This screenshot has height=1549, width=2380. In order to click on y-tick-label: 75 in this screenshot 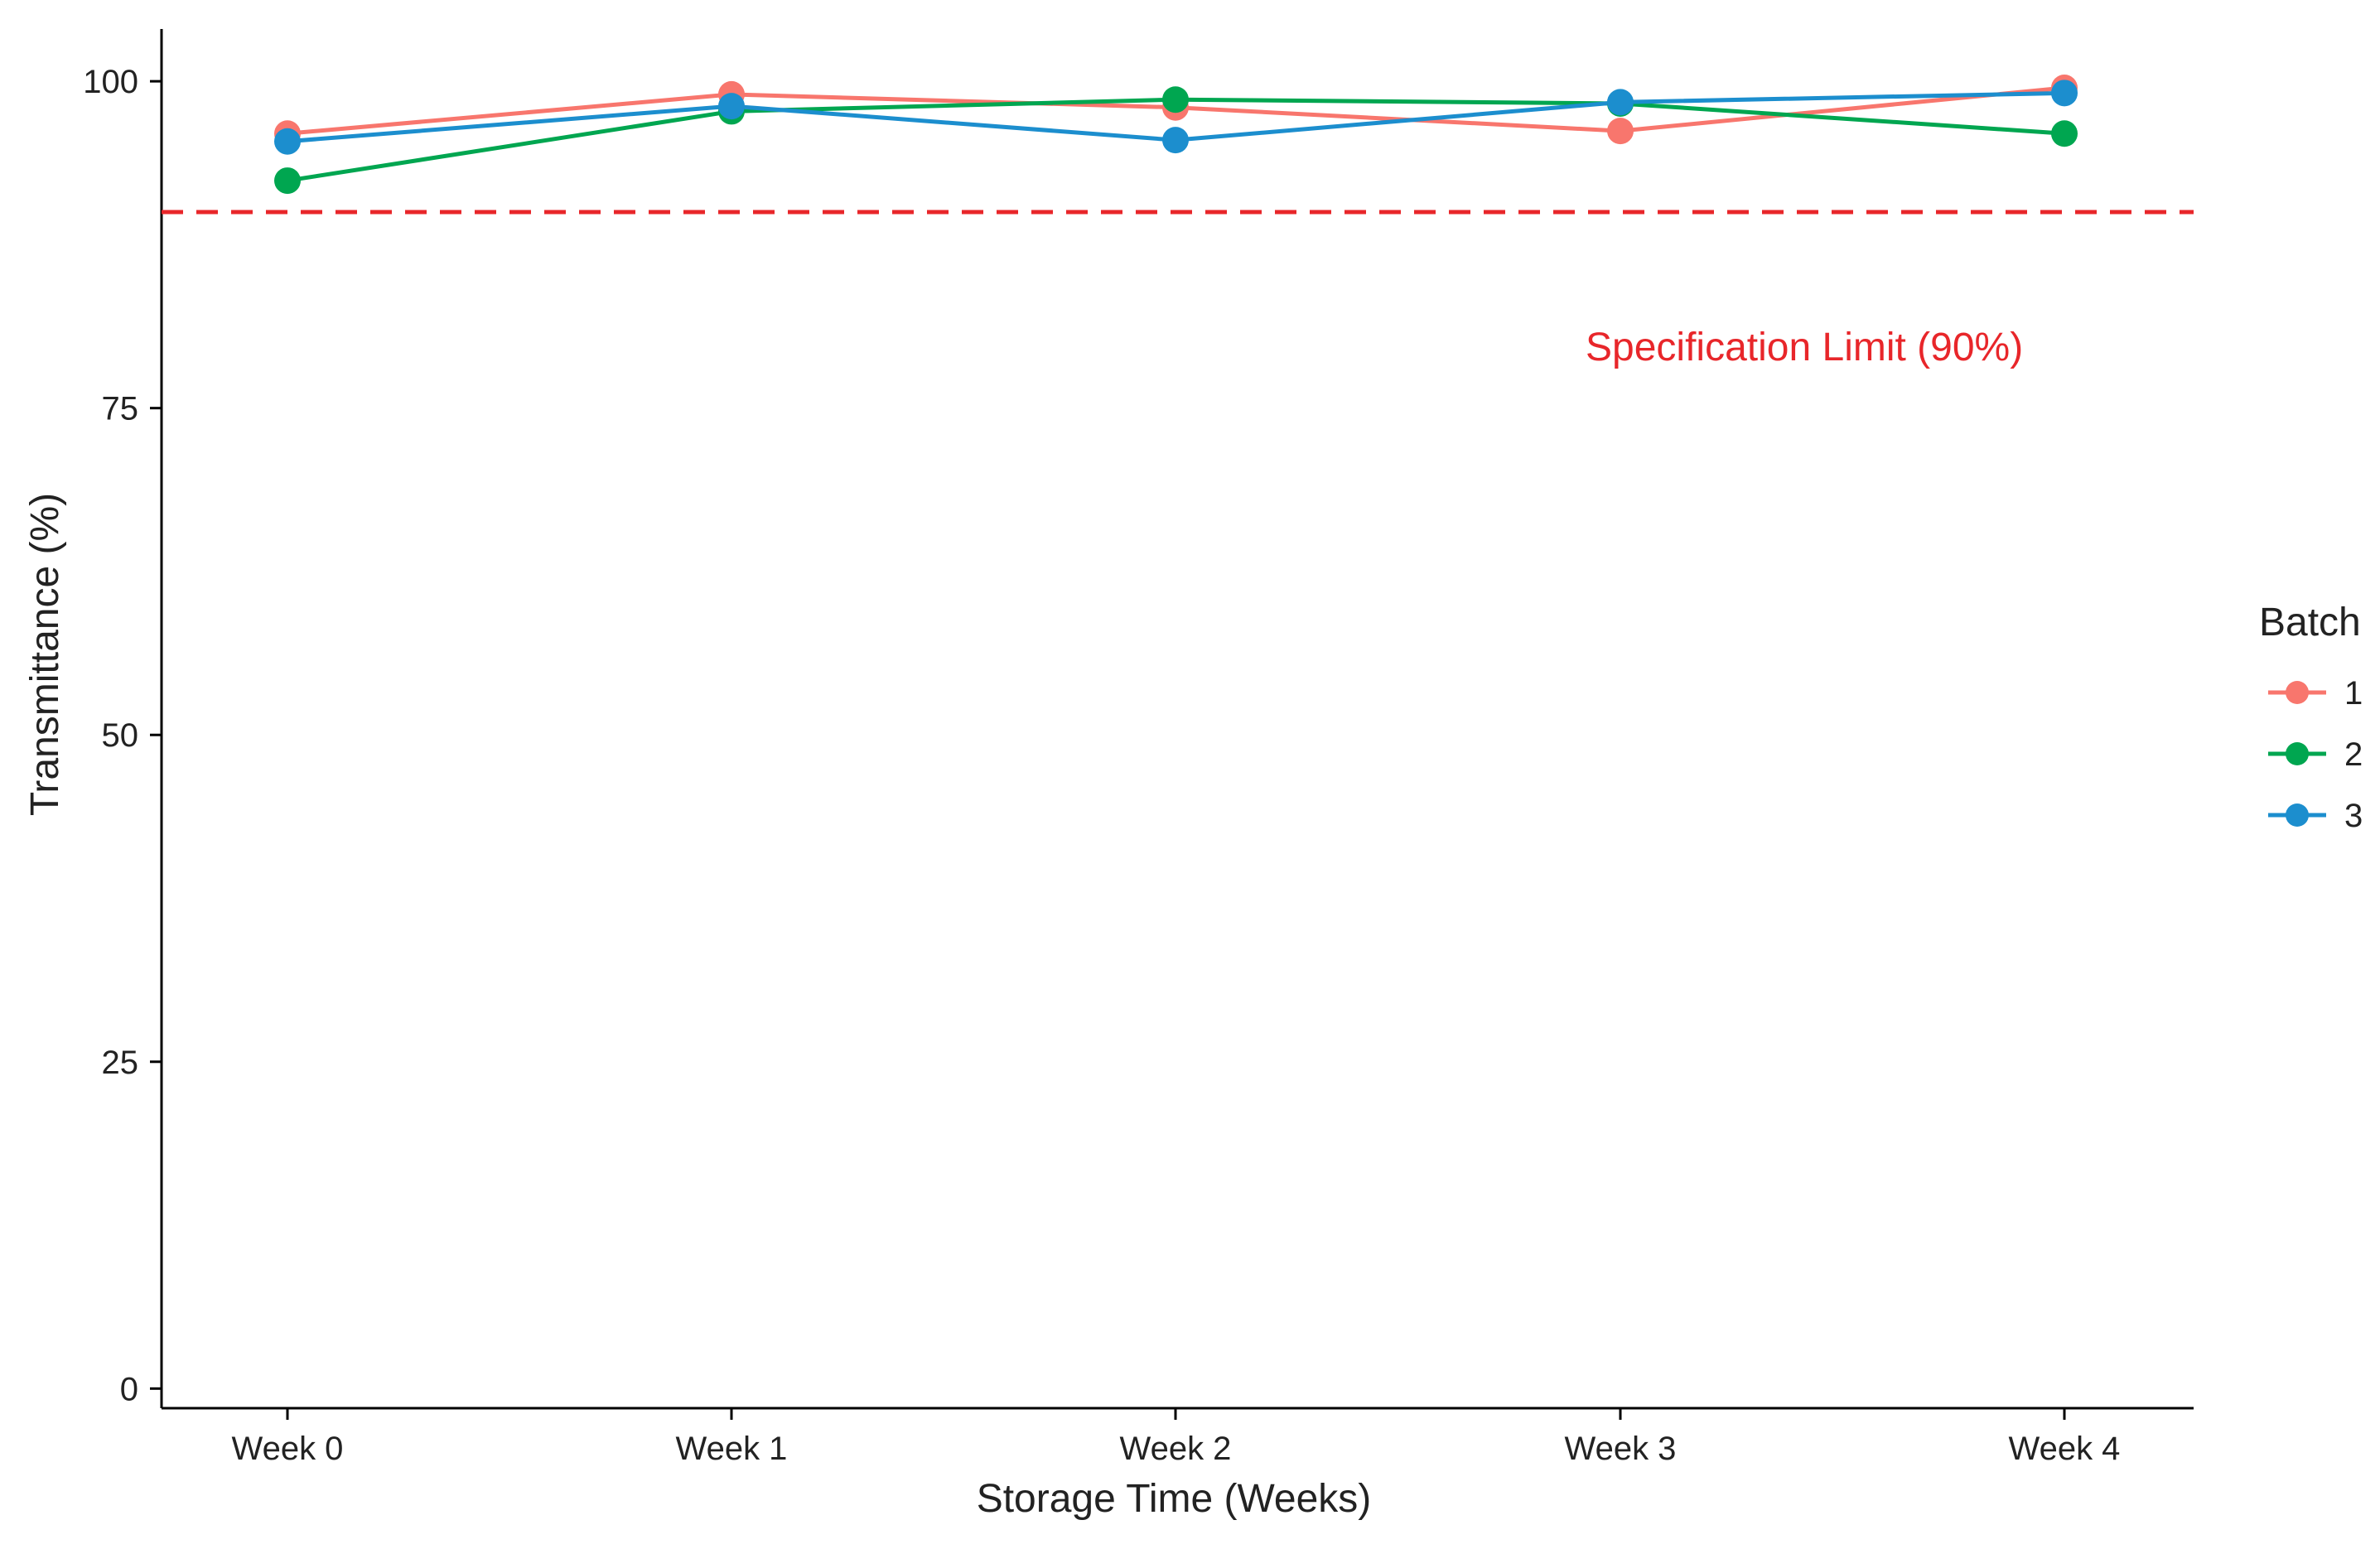, I will do `click(120, 409)`.